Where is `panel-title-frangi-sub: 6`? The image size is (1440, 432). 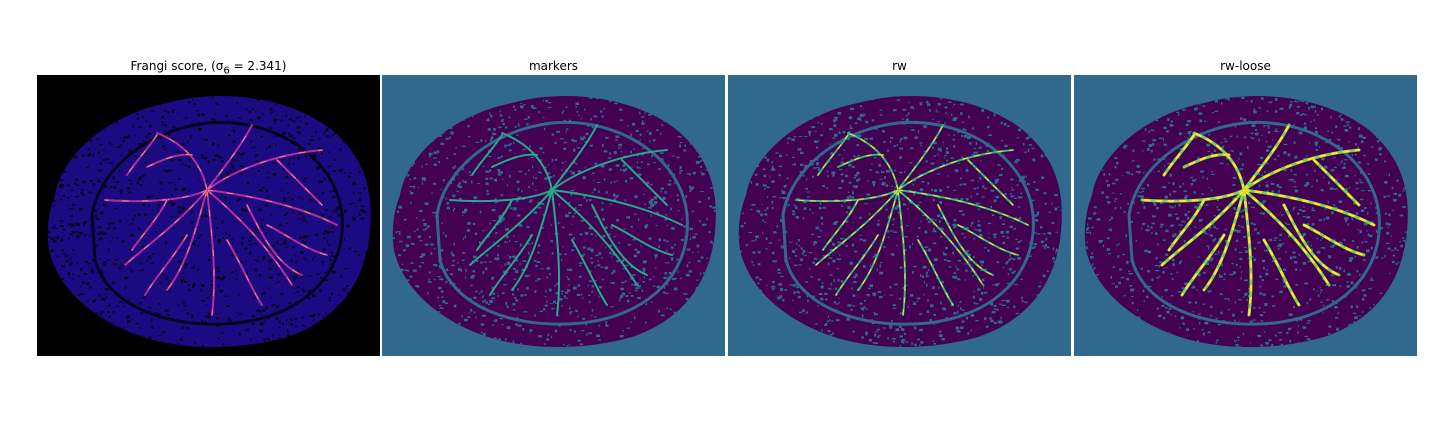 panel-title-frangi-sub: 6 is located at coordinates (226, 71).